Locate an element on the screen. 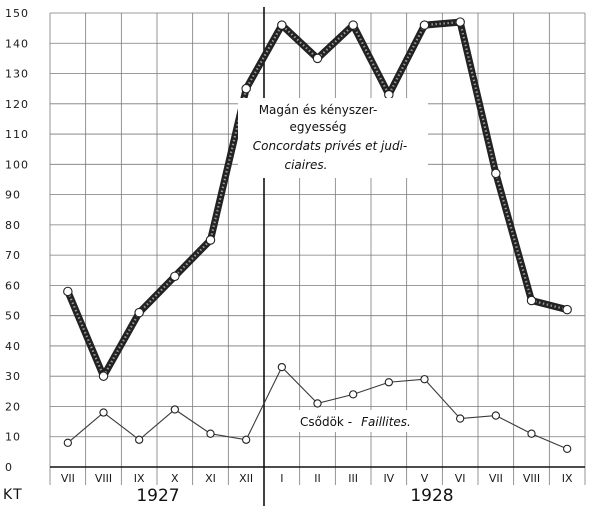  x-tick-label: XI is located at coordinates (210, 478).